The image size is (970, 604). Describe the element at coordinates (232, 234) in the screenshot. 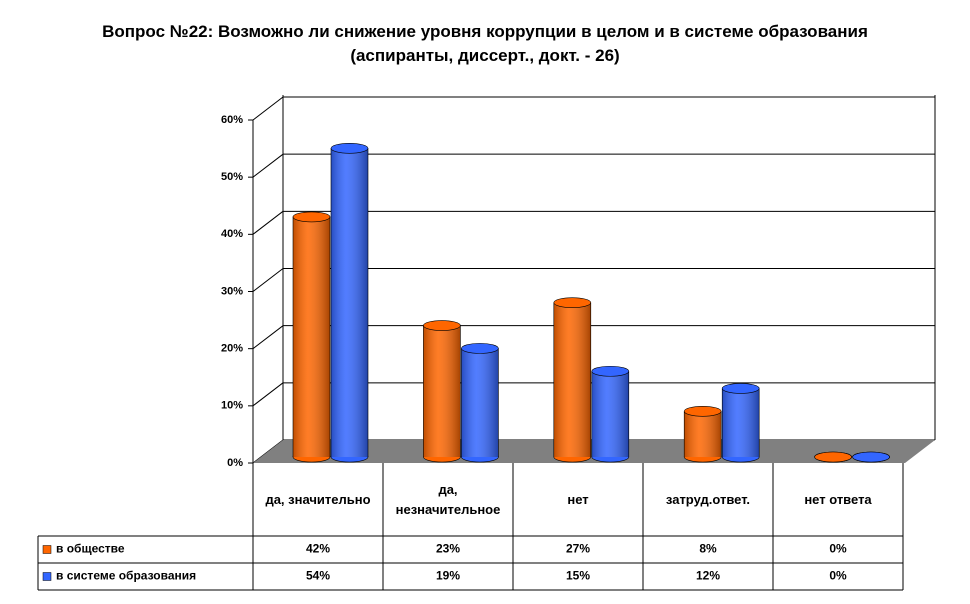

I see `y-tick-label: 40%` at that location.